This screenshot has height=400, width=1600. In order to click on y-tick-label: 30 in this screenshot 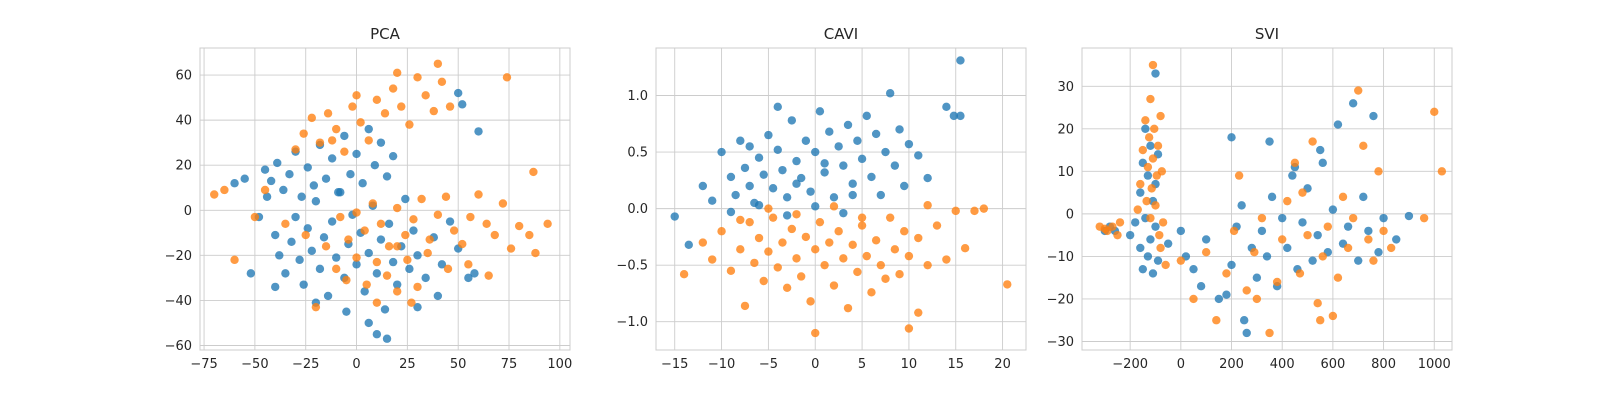, I will do `click(1065, 87)`.